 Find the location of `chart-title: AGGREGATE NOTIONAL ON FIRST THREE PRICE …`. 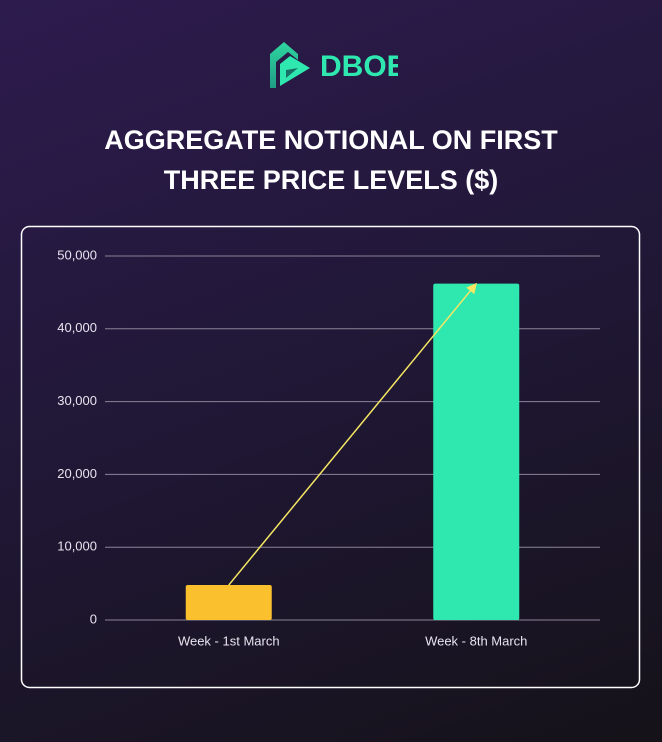

chart-title: AGGREGATE NOTIONAL ON FIRST THREE PRICE … is located at coordinates (331, 160).